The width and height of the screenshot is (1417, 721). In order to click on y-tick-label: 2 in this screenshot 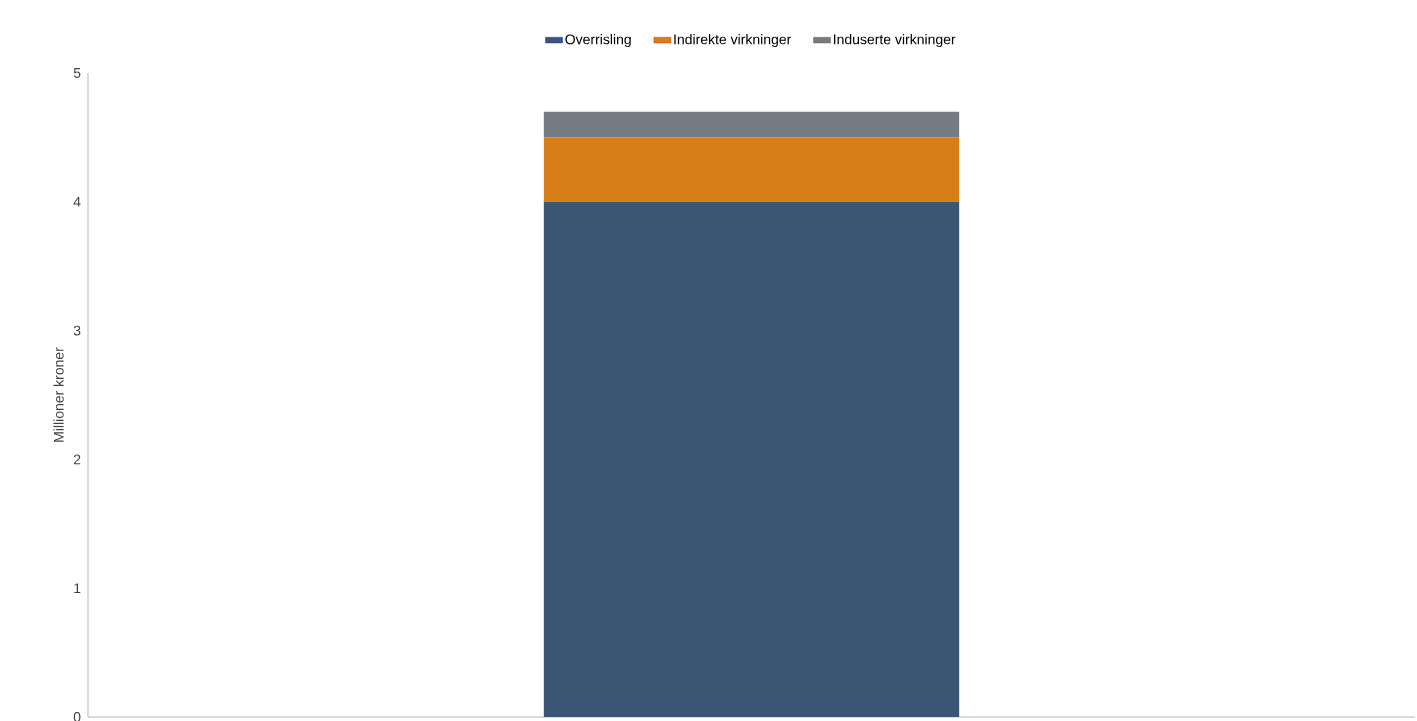, I will do `click(77, 459)`.